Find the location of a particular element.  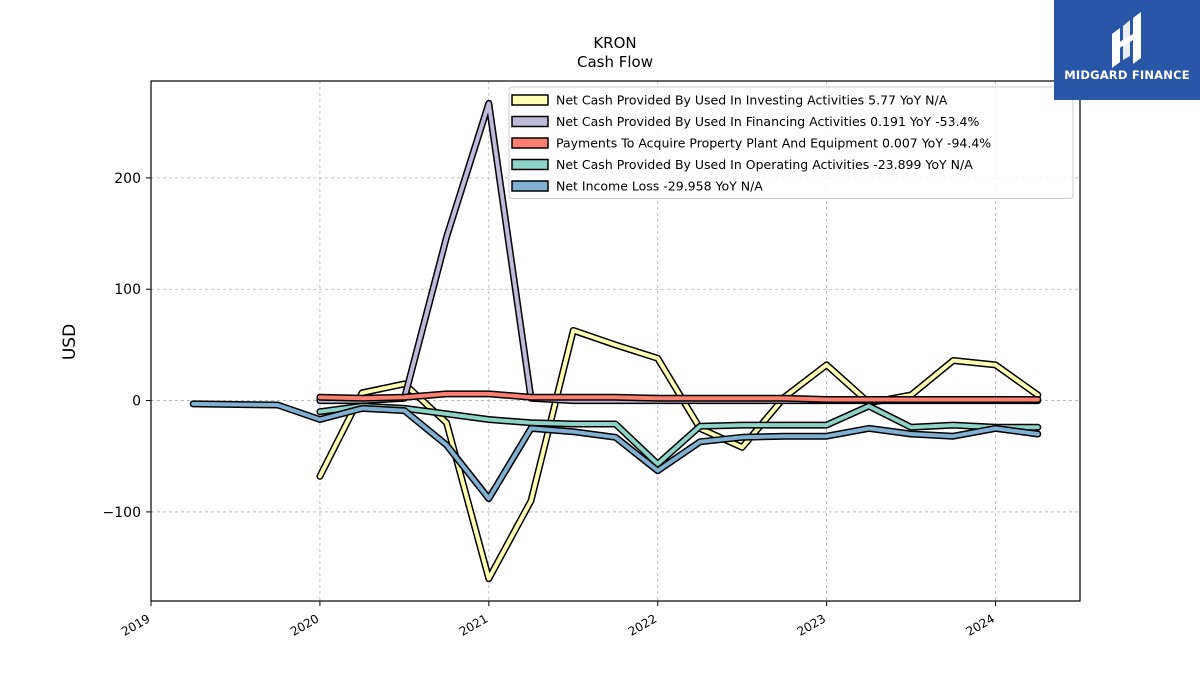

y-axis-label: USD is located at coordinates (70, 342).